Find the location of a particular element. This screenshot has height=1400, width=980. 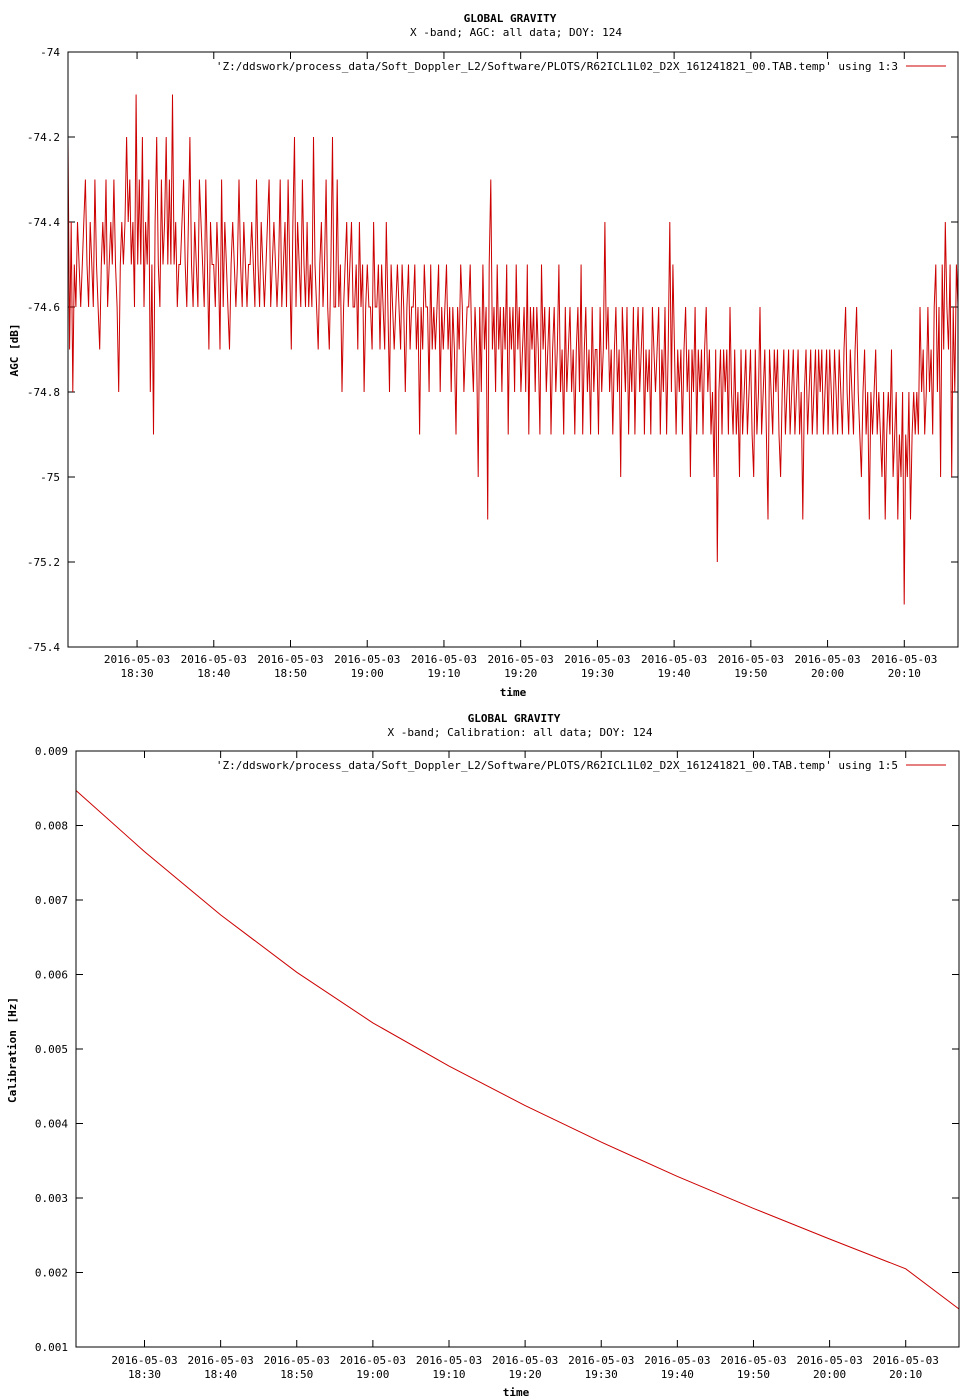

chart-calibration-y-axis-label: Calibration [Hz] is located at coordinates (12, 1050).